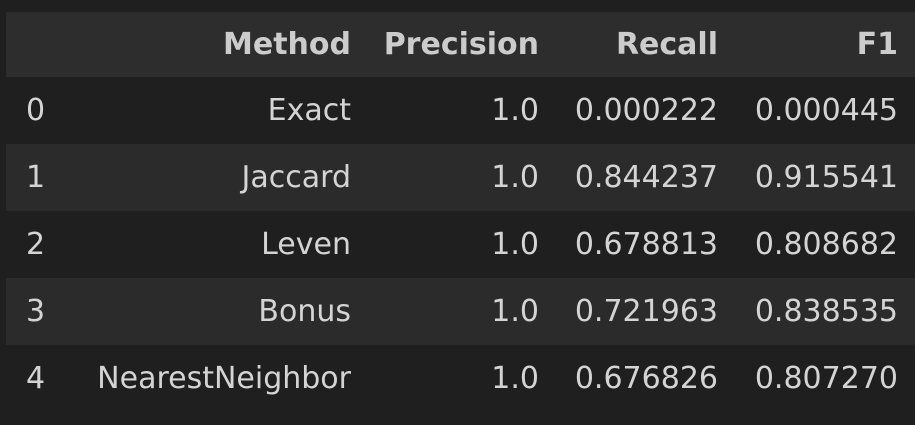  Describe the element at coordinates (826, 244) in the screenshot. I see `f1-cell: 0.808682` at that location.